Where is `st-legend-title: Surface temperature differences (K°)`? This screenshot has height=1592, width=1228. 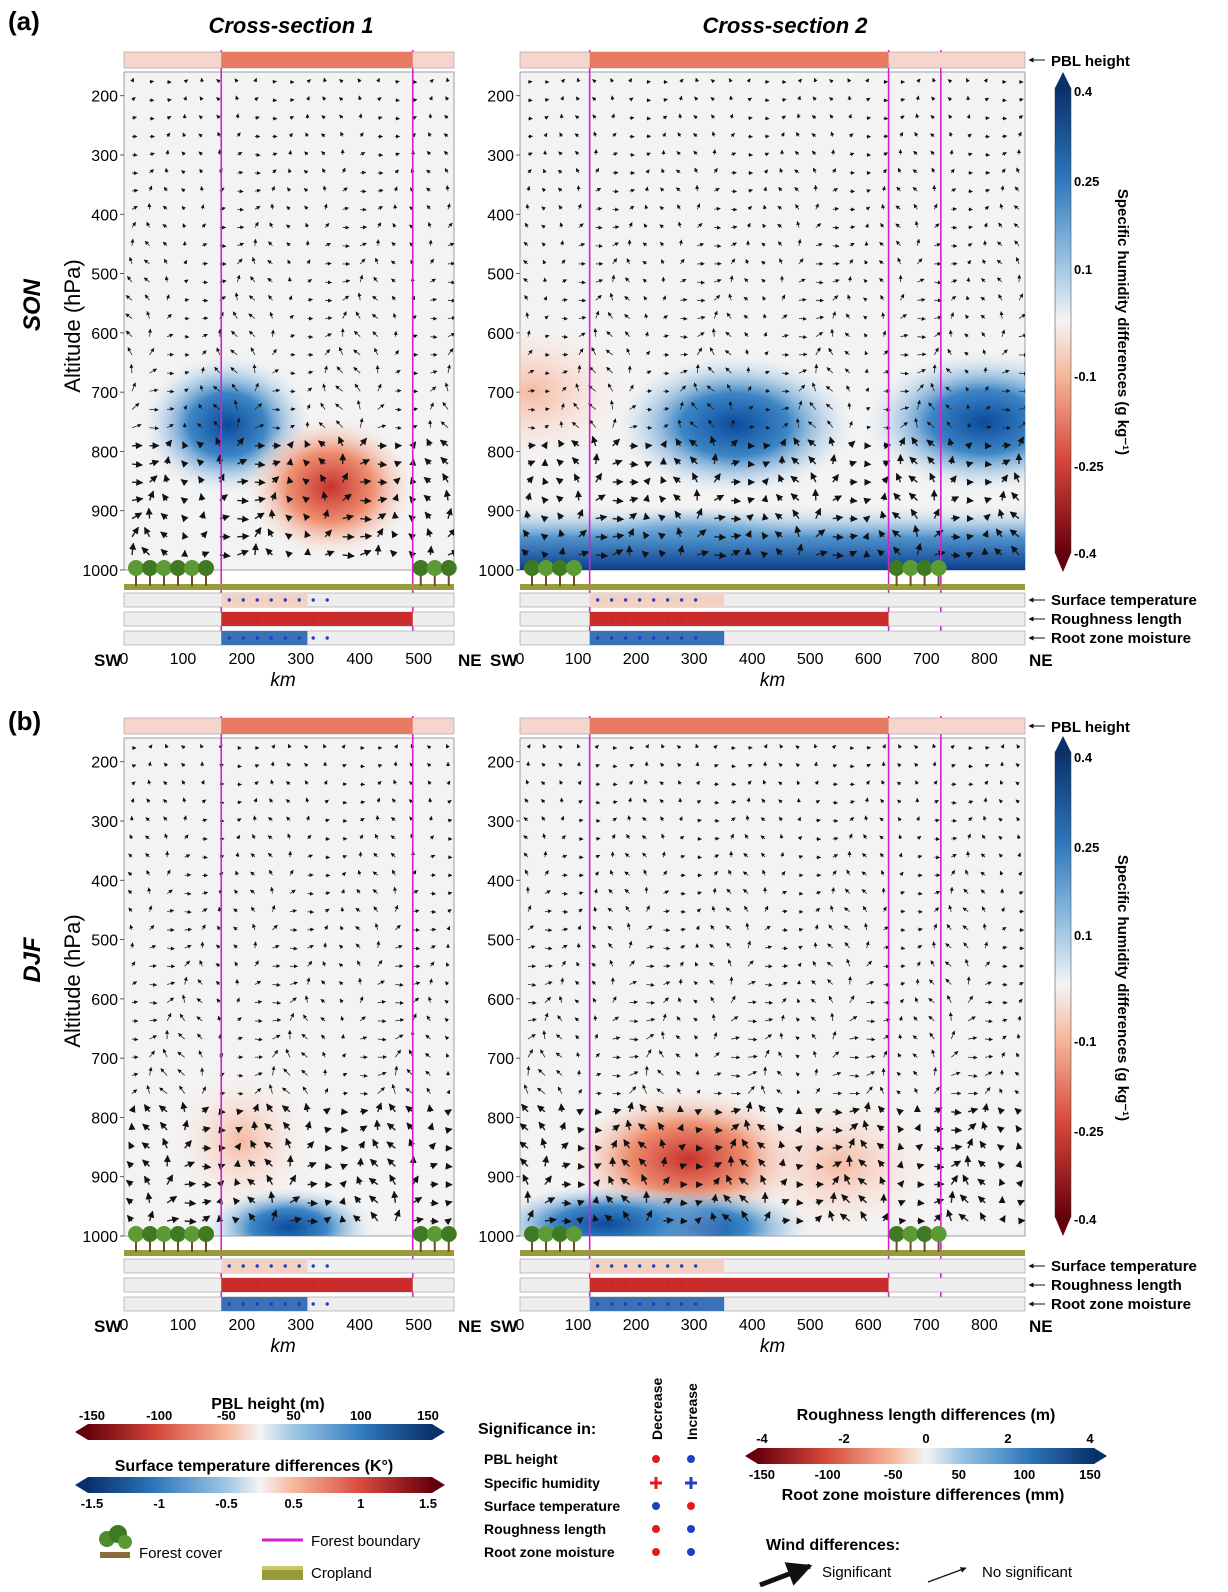 st-legend-title: Surface temperature differences (K°) is located at coordinates (254, 1466).